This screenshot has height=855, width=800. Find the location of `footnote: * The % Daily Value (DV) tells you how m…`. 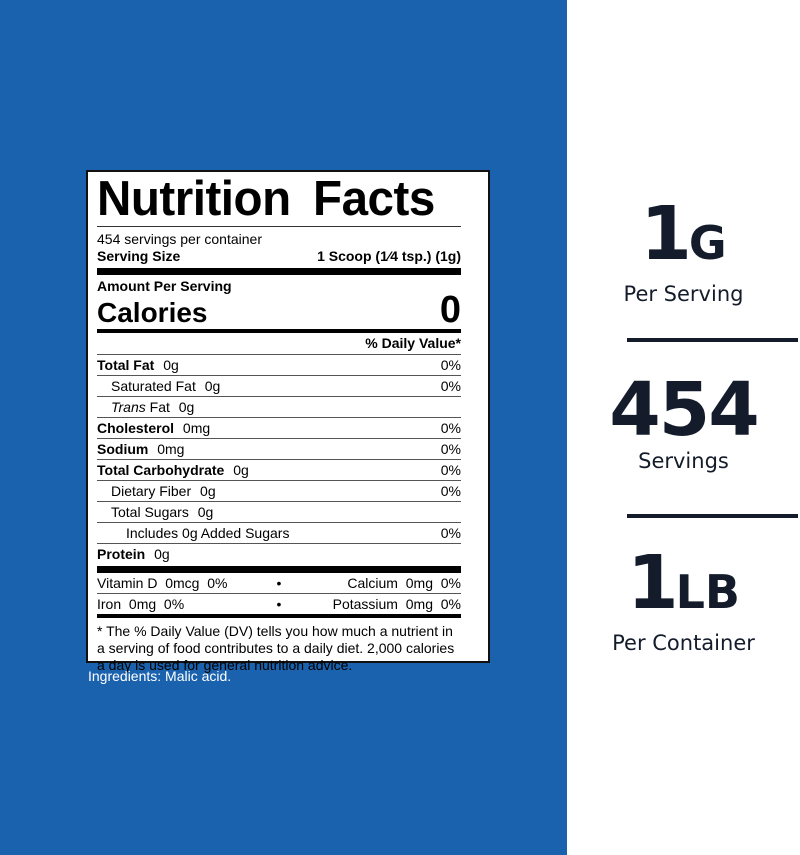

footnote: * The % Daily Value (DV) tells you how m… is located at coordinates (276, 648).